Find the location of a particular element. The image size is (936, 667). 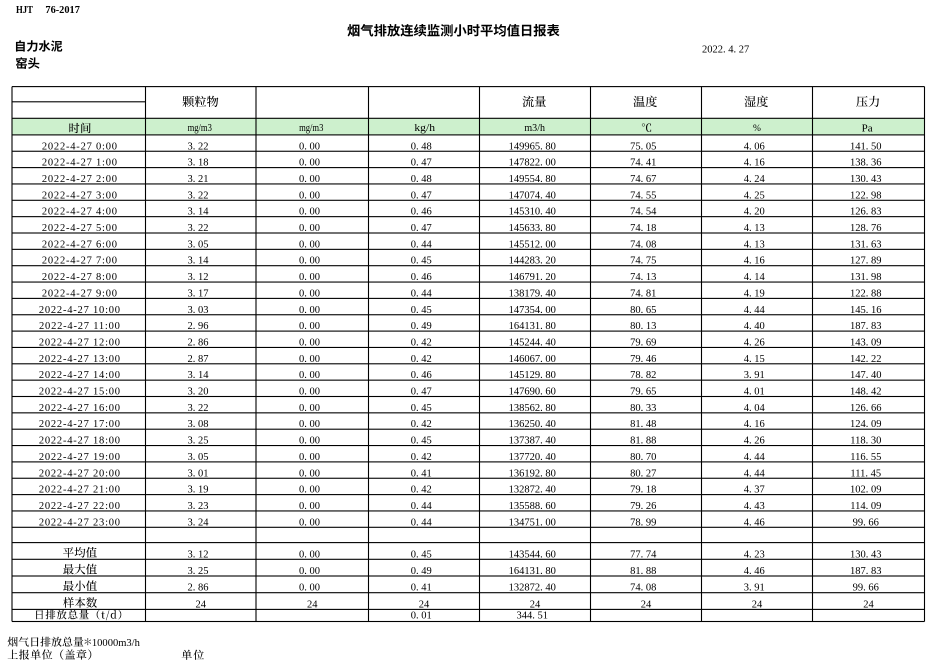

svg-text: HJT is located at coordinates (25, 10).